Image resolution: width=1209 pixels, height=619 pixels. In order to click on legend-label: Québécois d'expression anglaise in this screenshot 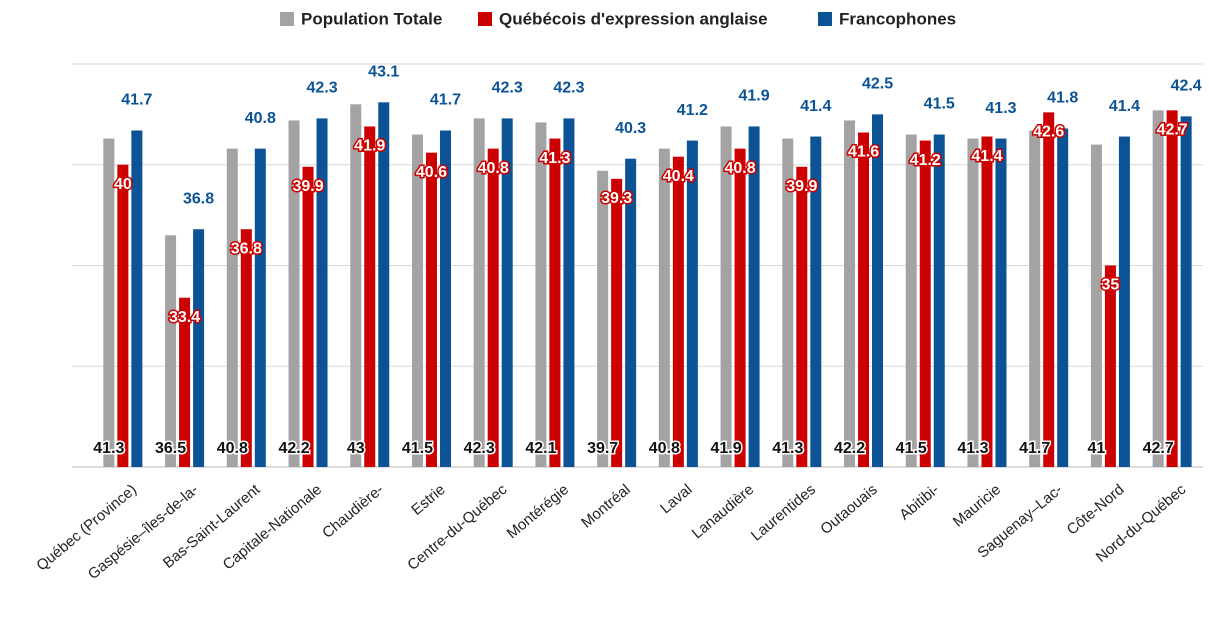, I will do `click(633, 18)`.